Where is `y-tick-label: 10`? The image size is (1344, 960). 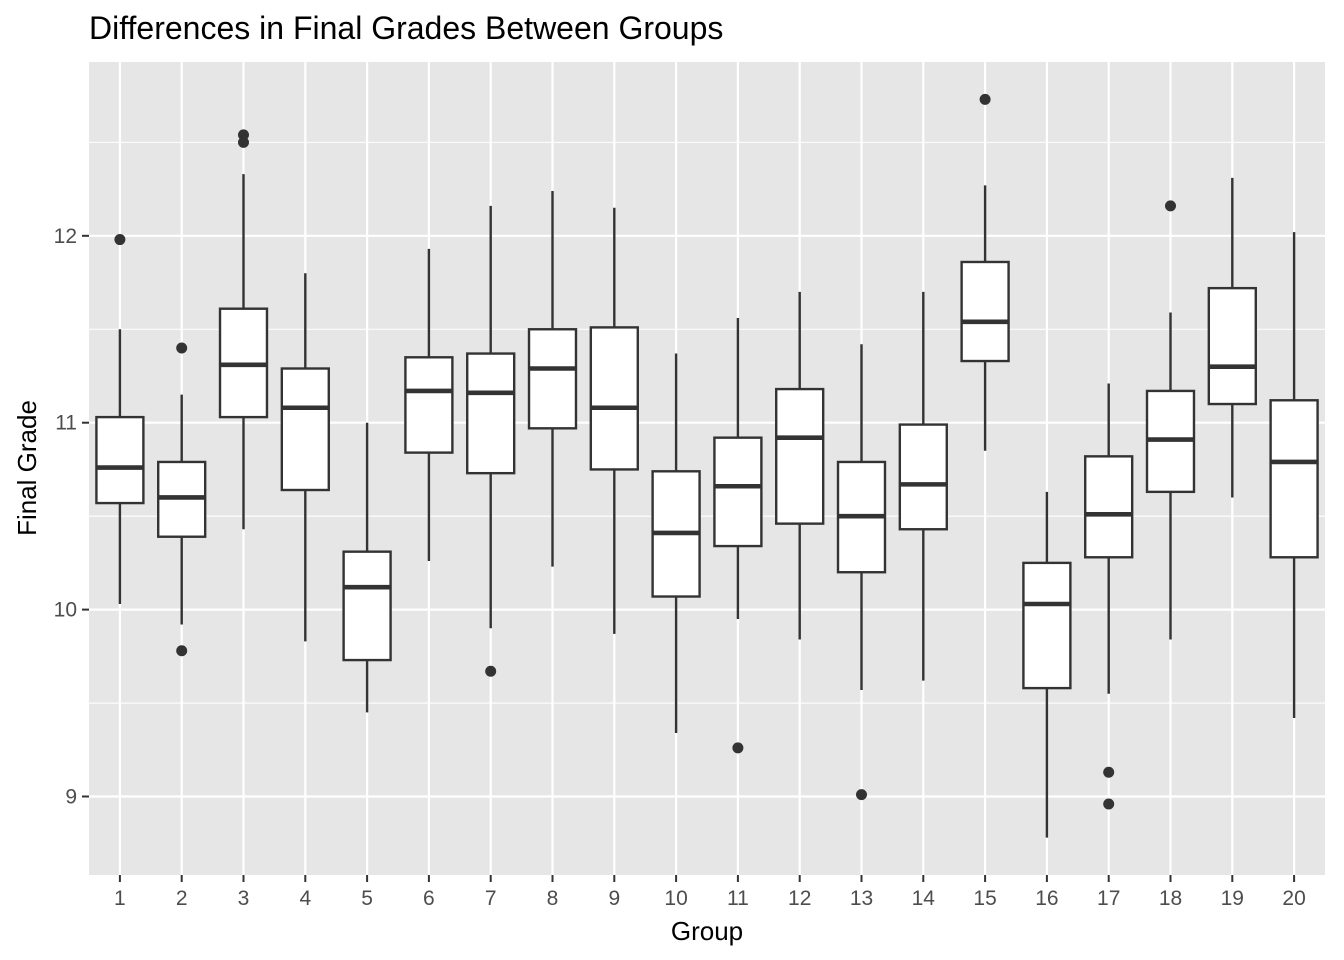 y-tick-label: 10 is located at coordinates (65, 610).